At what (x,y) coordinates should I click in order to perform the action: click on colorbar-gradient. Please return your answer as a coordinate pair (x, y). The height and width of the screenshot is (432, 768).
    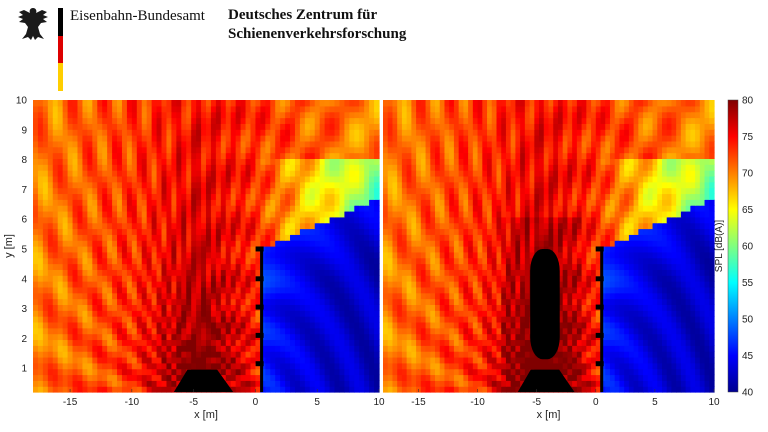
    Looking at the image, I should click on (733, 246).